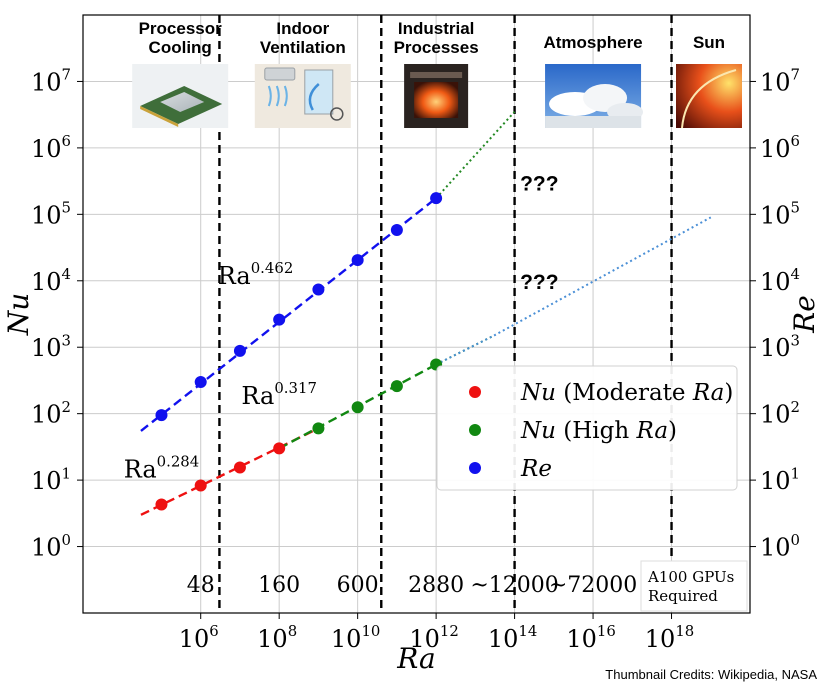 The width and height of the screenshot is (831, 692). What do you see at coordinates (279, 394) in the screenshot?
I see `fit-exponent-label: Ra0.317` at bounding box center [279, 394].